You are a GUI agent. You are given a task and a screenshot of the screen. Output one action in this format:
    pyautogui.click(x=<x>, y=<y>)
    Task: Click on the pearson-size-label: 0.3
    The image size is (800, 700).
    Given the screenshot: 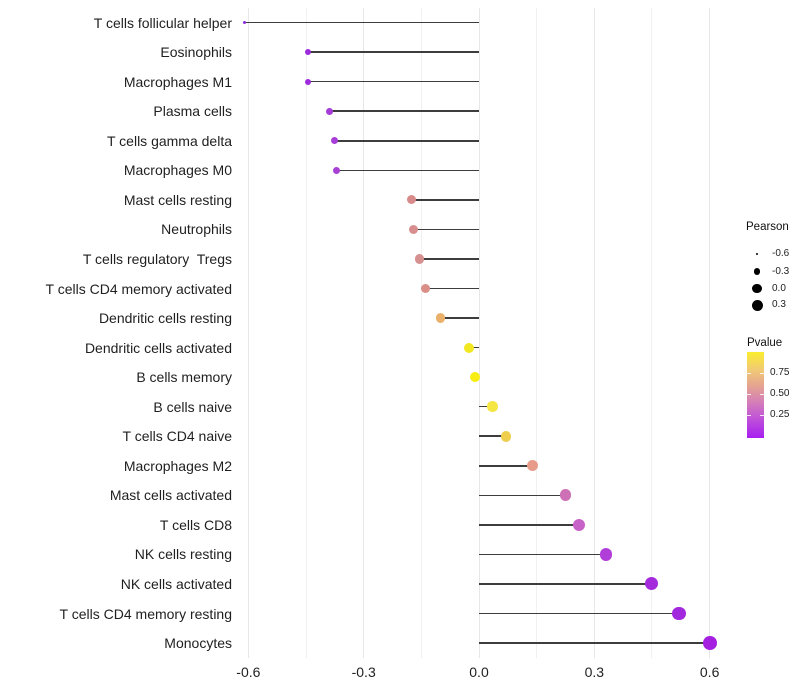 What is the action you would take?
    pyautogui.click(x=779, y=304)
    